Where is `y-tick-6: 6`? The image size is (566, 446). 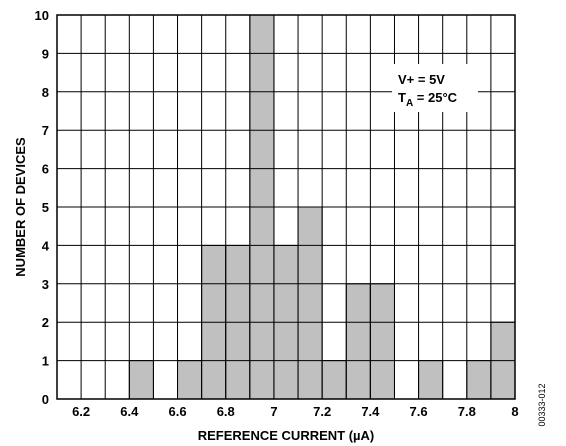
y-tick-6: 6 is located at coordinates (45, 169).